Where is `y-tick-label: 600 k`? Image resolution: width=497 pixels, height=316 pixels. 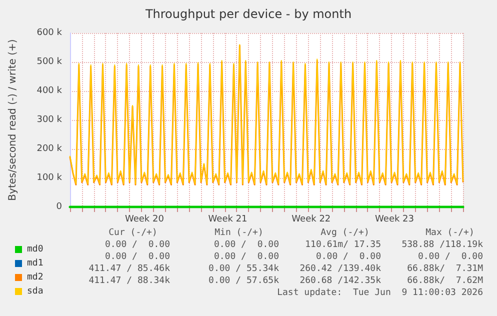
y-tick-label: 600 k is located at coordinates (49, 33).